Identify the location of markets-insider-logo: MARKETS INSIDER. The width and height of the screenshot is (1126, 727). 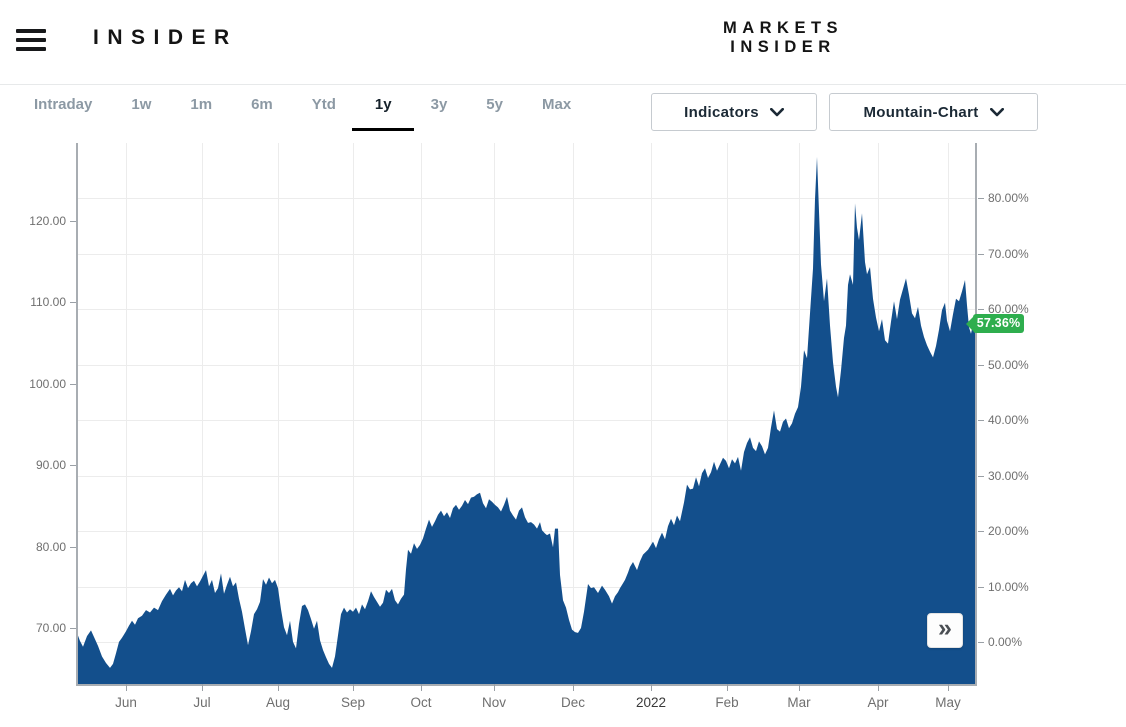
(783, 38).